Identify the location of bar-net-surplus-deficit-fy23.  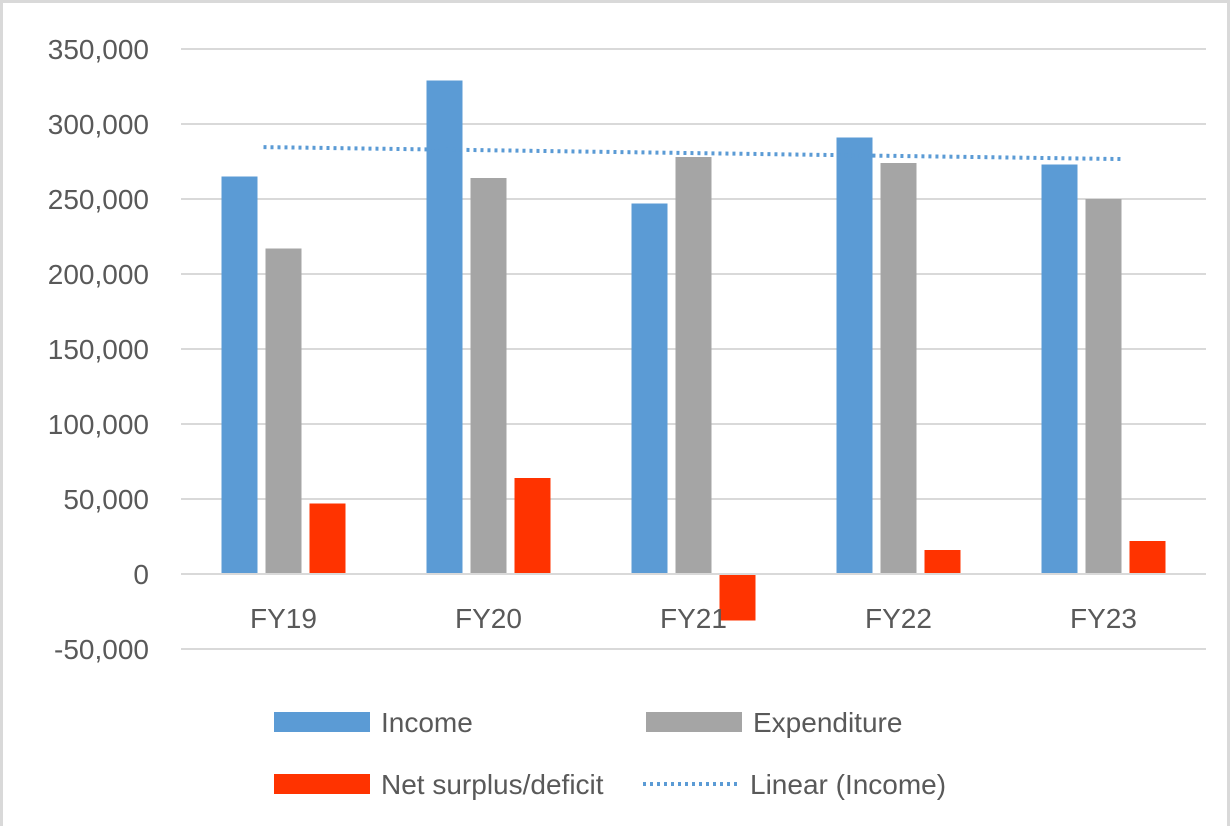
(1147, 557).